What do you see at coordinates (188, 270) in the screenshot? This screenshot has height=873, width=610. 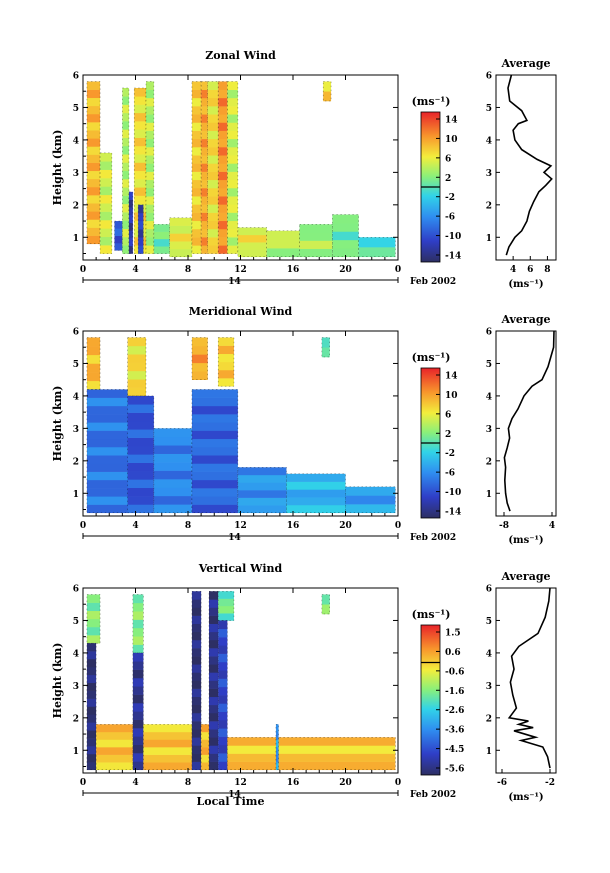 I see `zonal-x-tick-label: 8` at bounding box center [188, 270].